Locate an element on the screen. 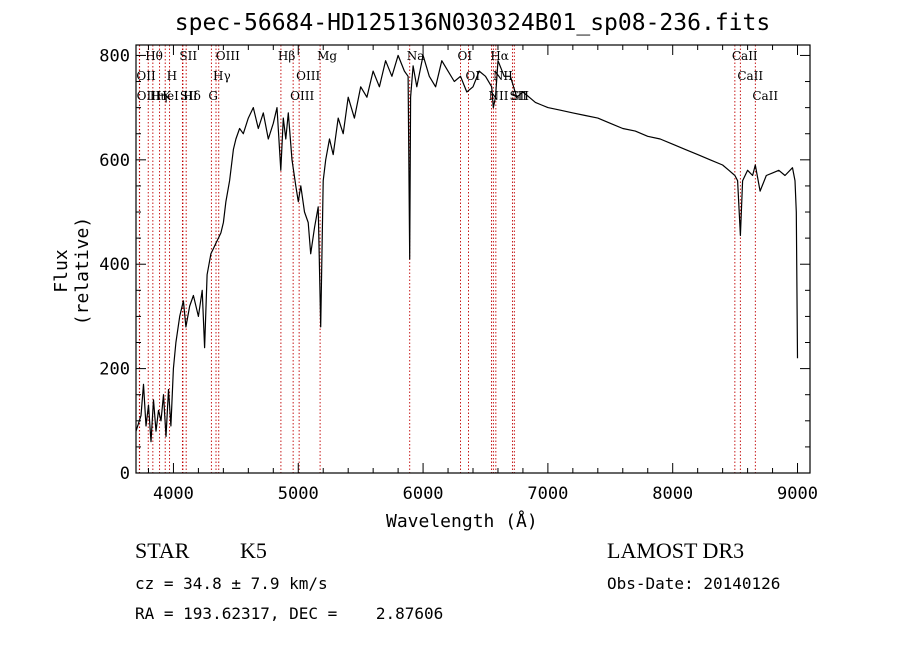 This screenshot has width=900, height=649. y-tick-label: 400 is located at coordinates (114, 265).